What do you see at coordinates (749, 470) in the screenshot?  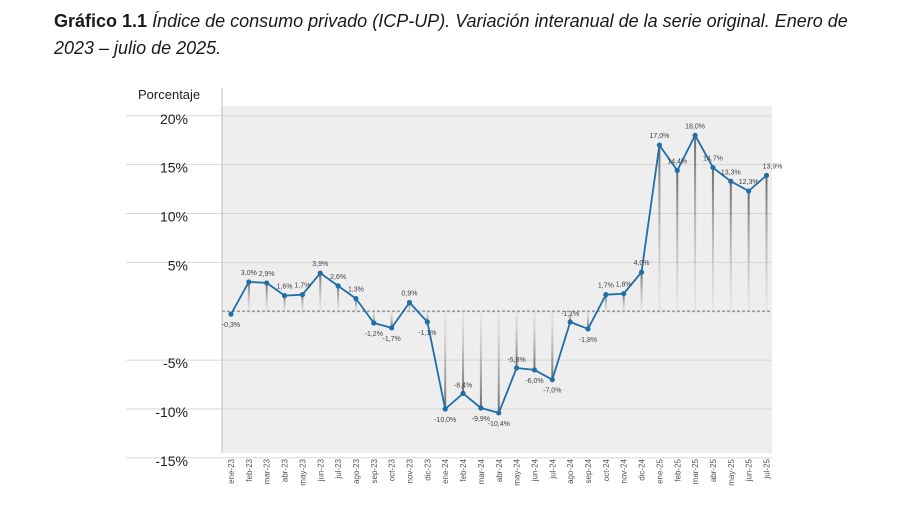 I see `x-tick-label: jun-25` at bounding box center [749, 470].